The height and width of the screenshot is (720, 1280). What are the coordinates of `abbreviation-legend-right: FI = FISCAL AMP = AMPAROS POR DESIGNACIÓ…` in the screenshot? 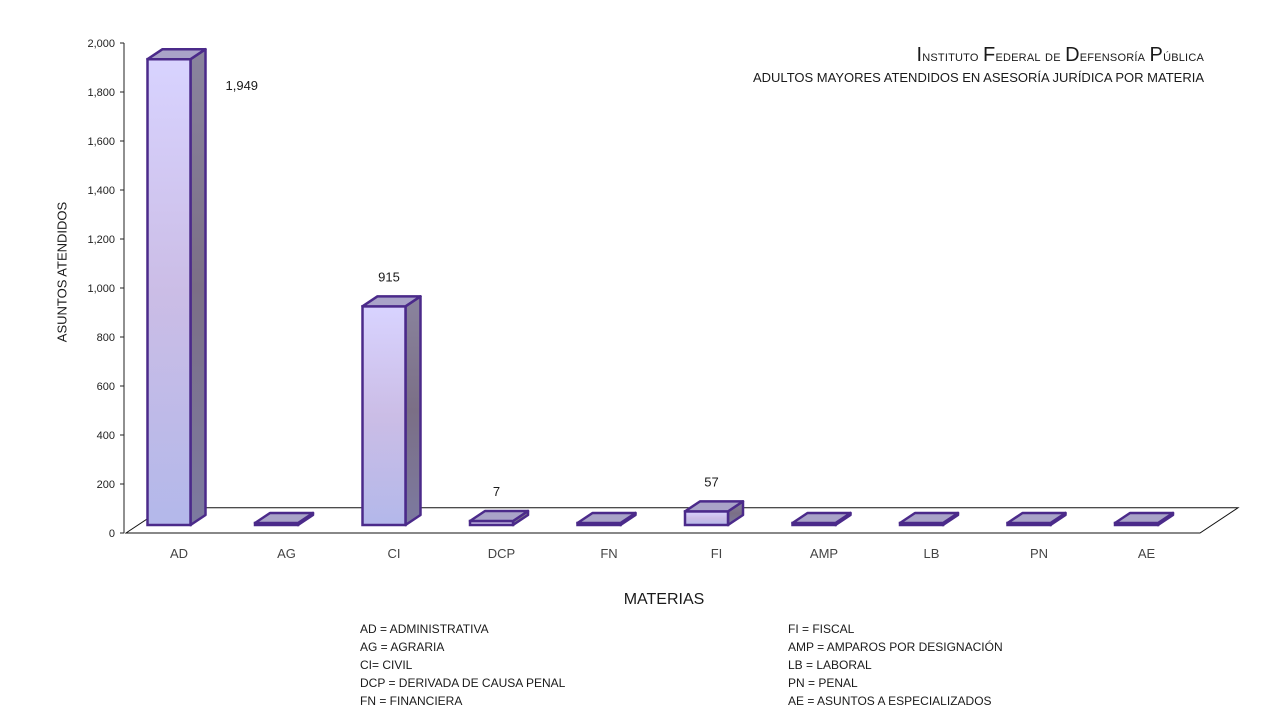 It's located at (895, 665).